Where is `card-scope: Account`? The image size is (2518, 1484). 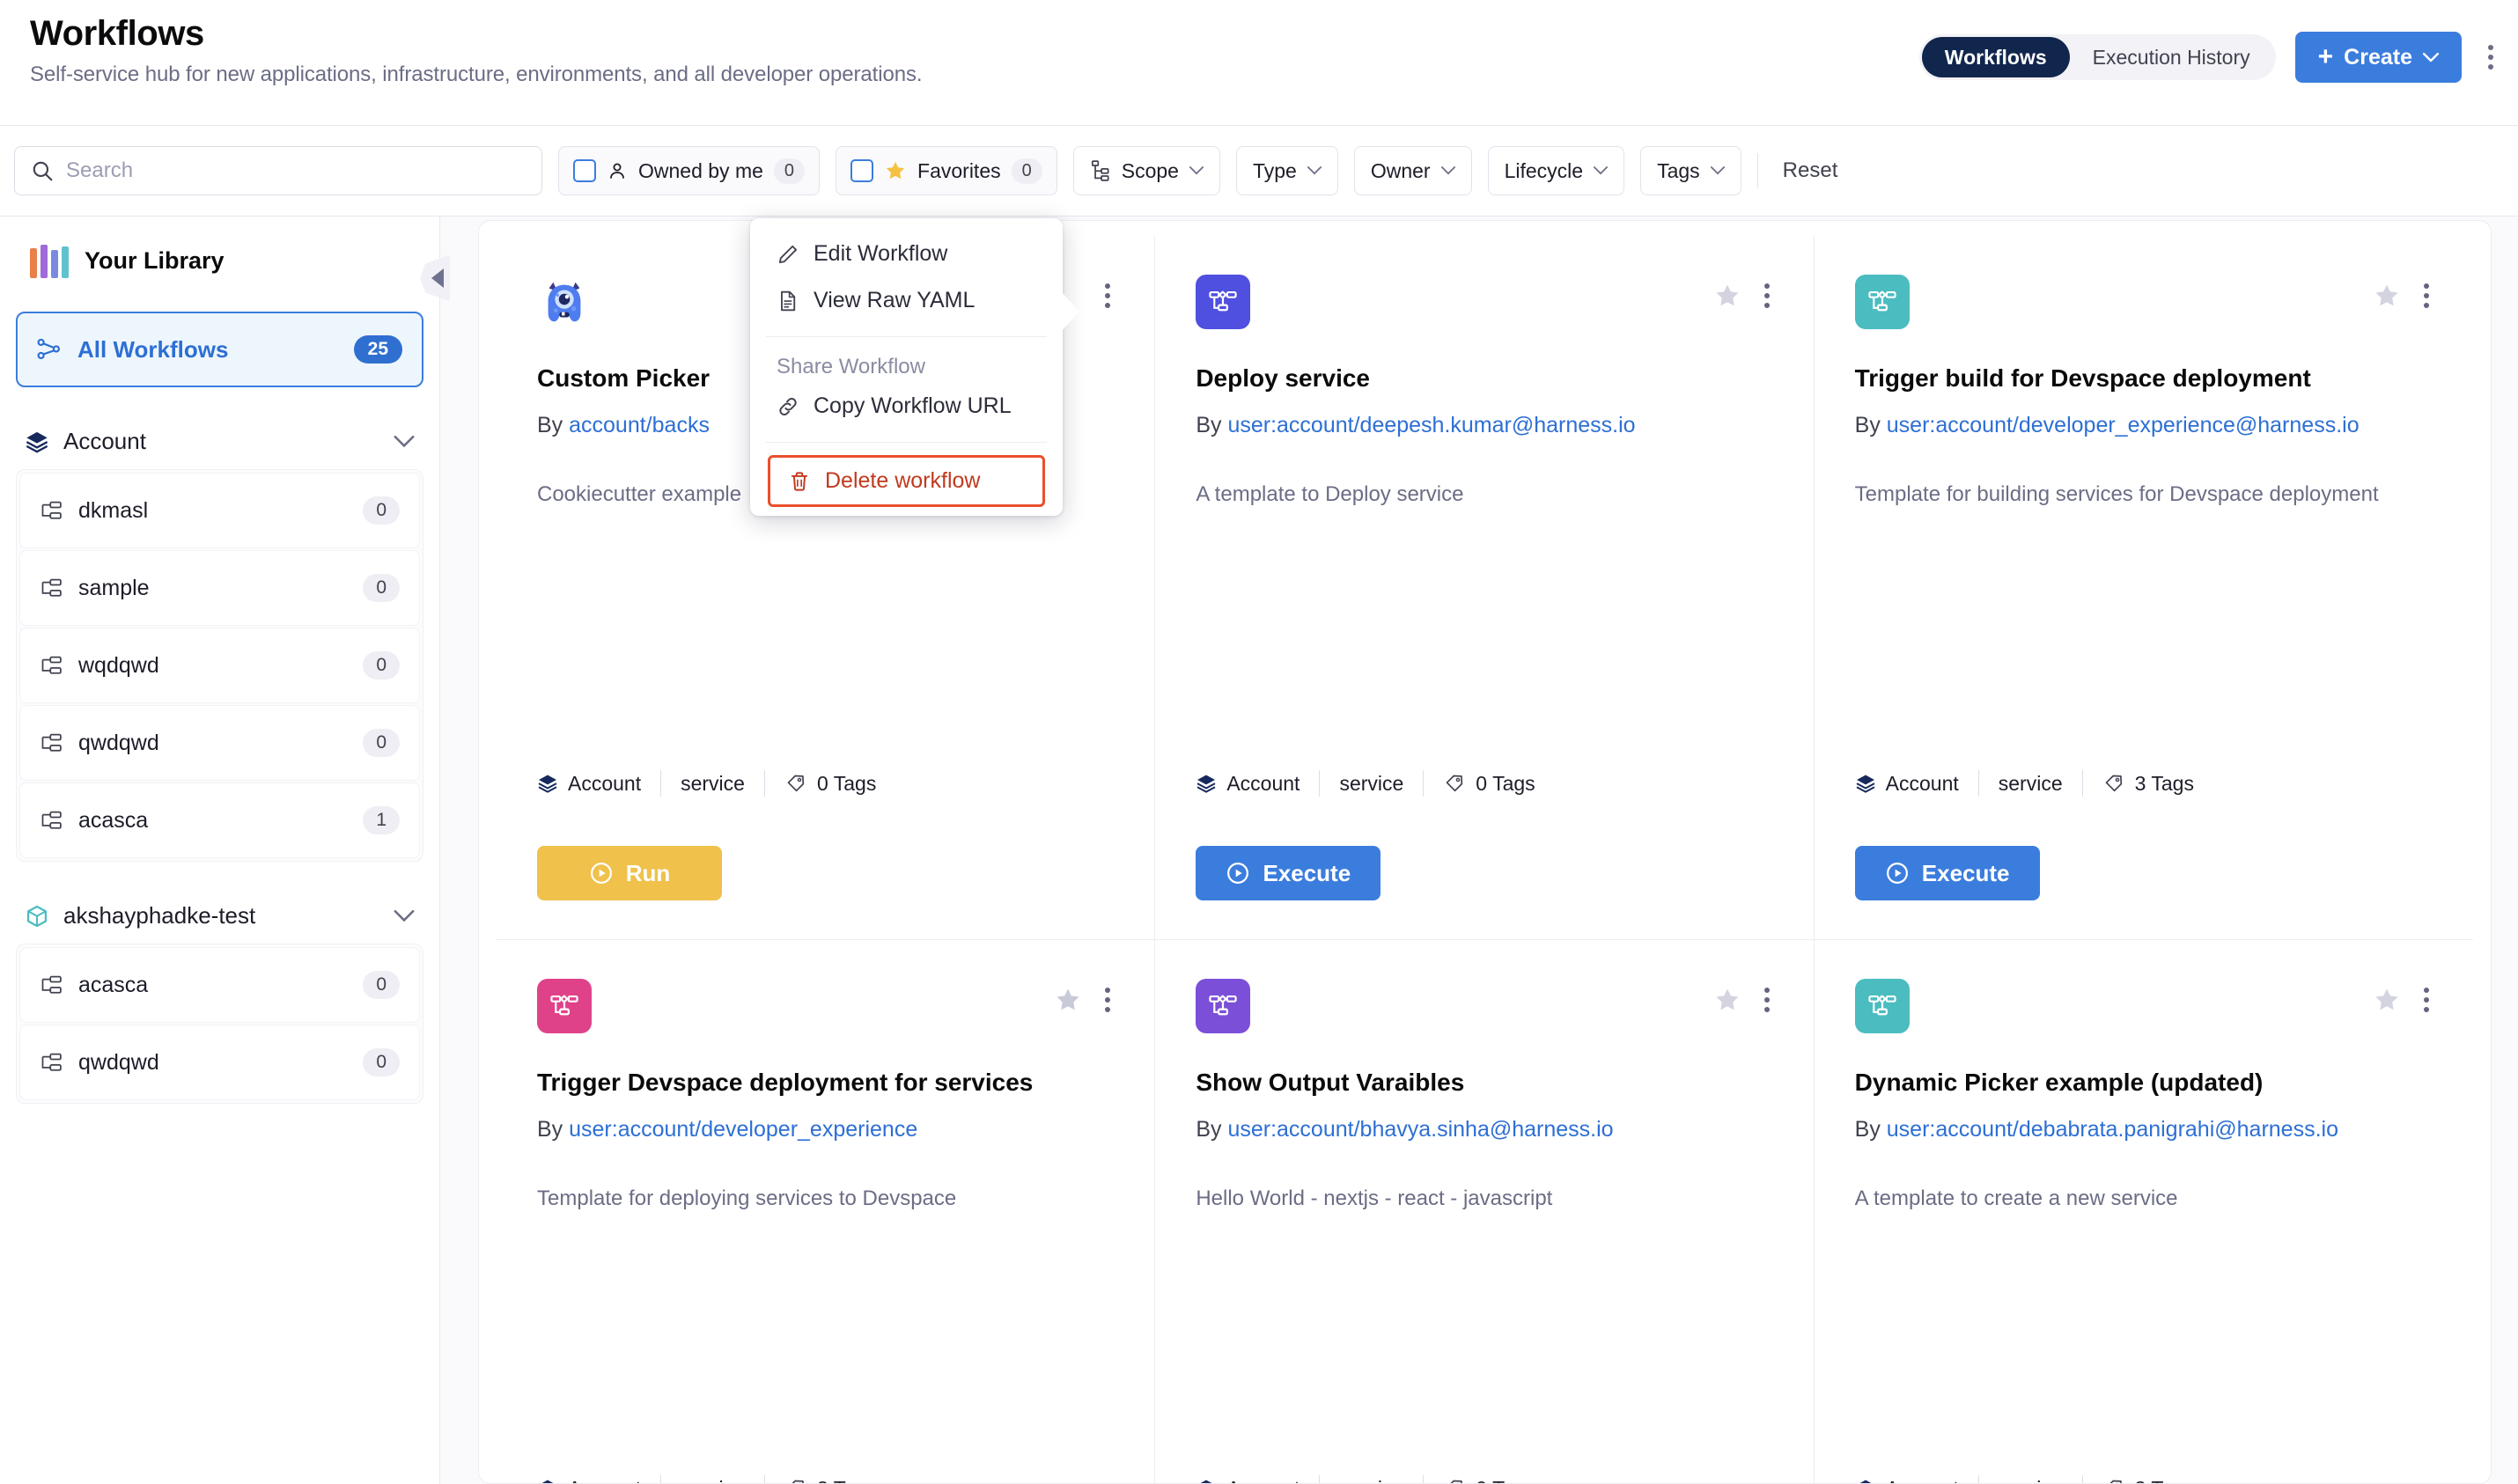 card-scope: Account is located at coordinates (1907, 784).